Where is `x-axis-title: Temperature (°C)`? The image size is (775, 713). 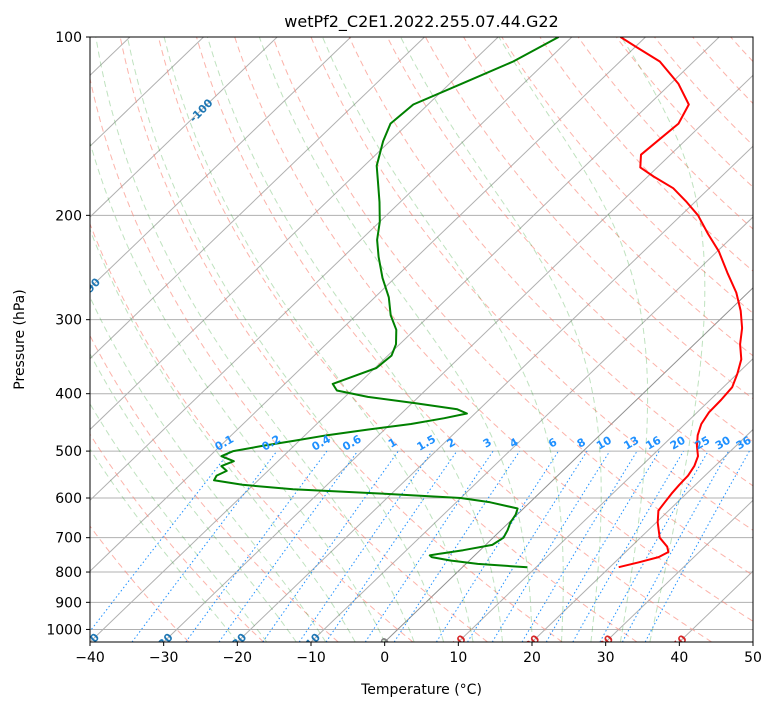 x-axis-title: Temperature (°C) is located at coordinates (421, 690).